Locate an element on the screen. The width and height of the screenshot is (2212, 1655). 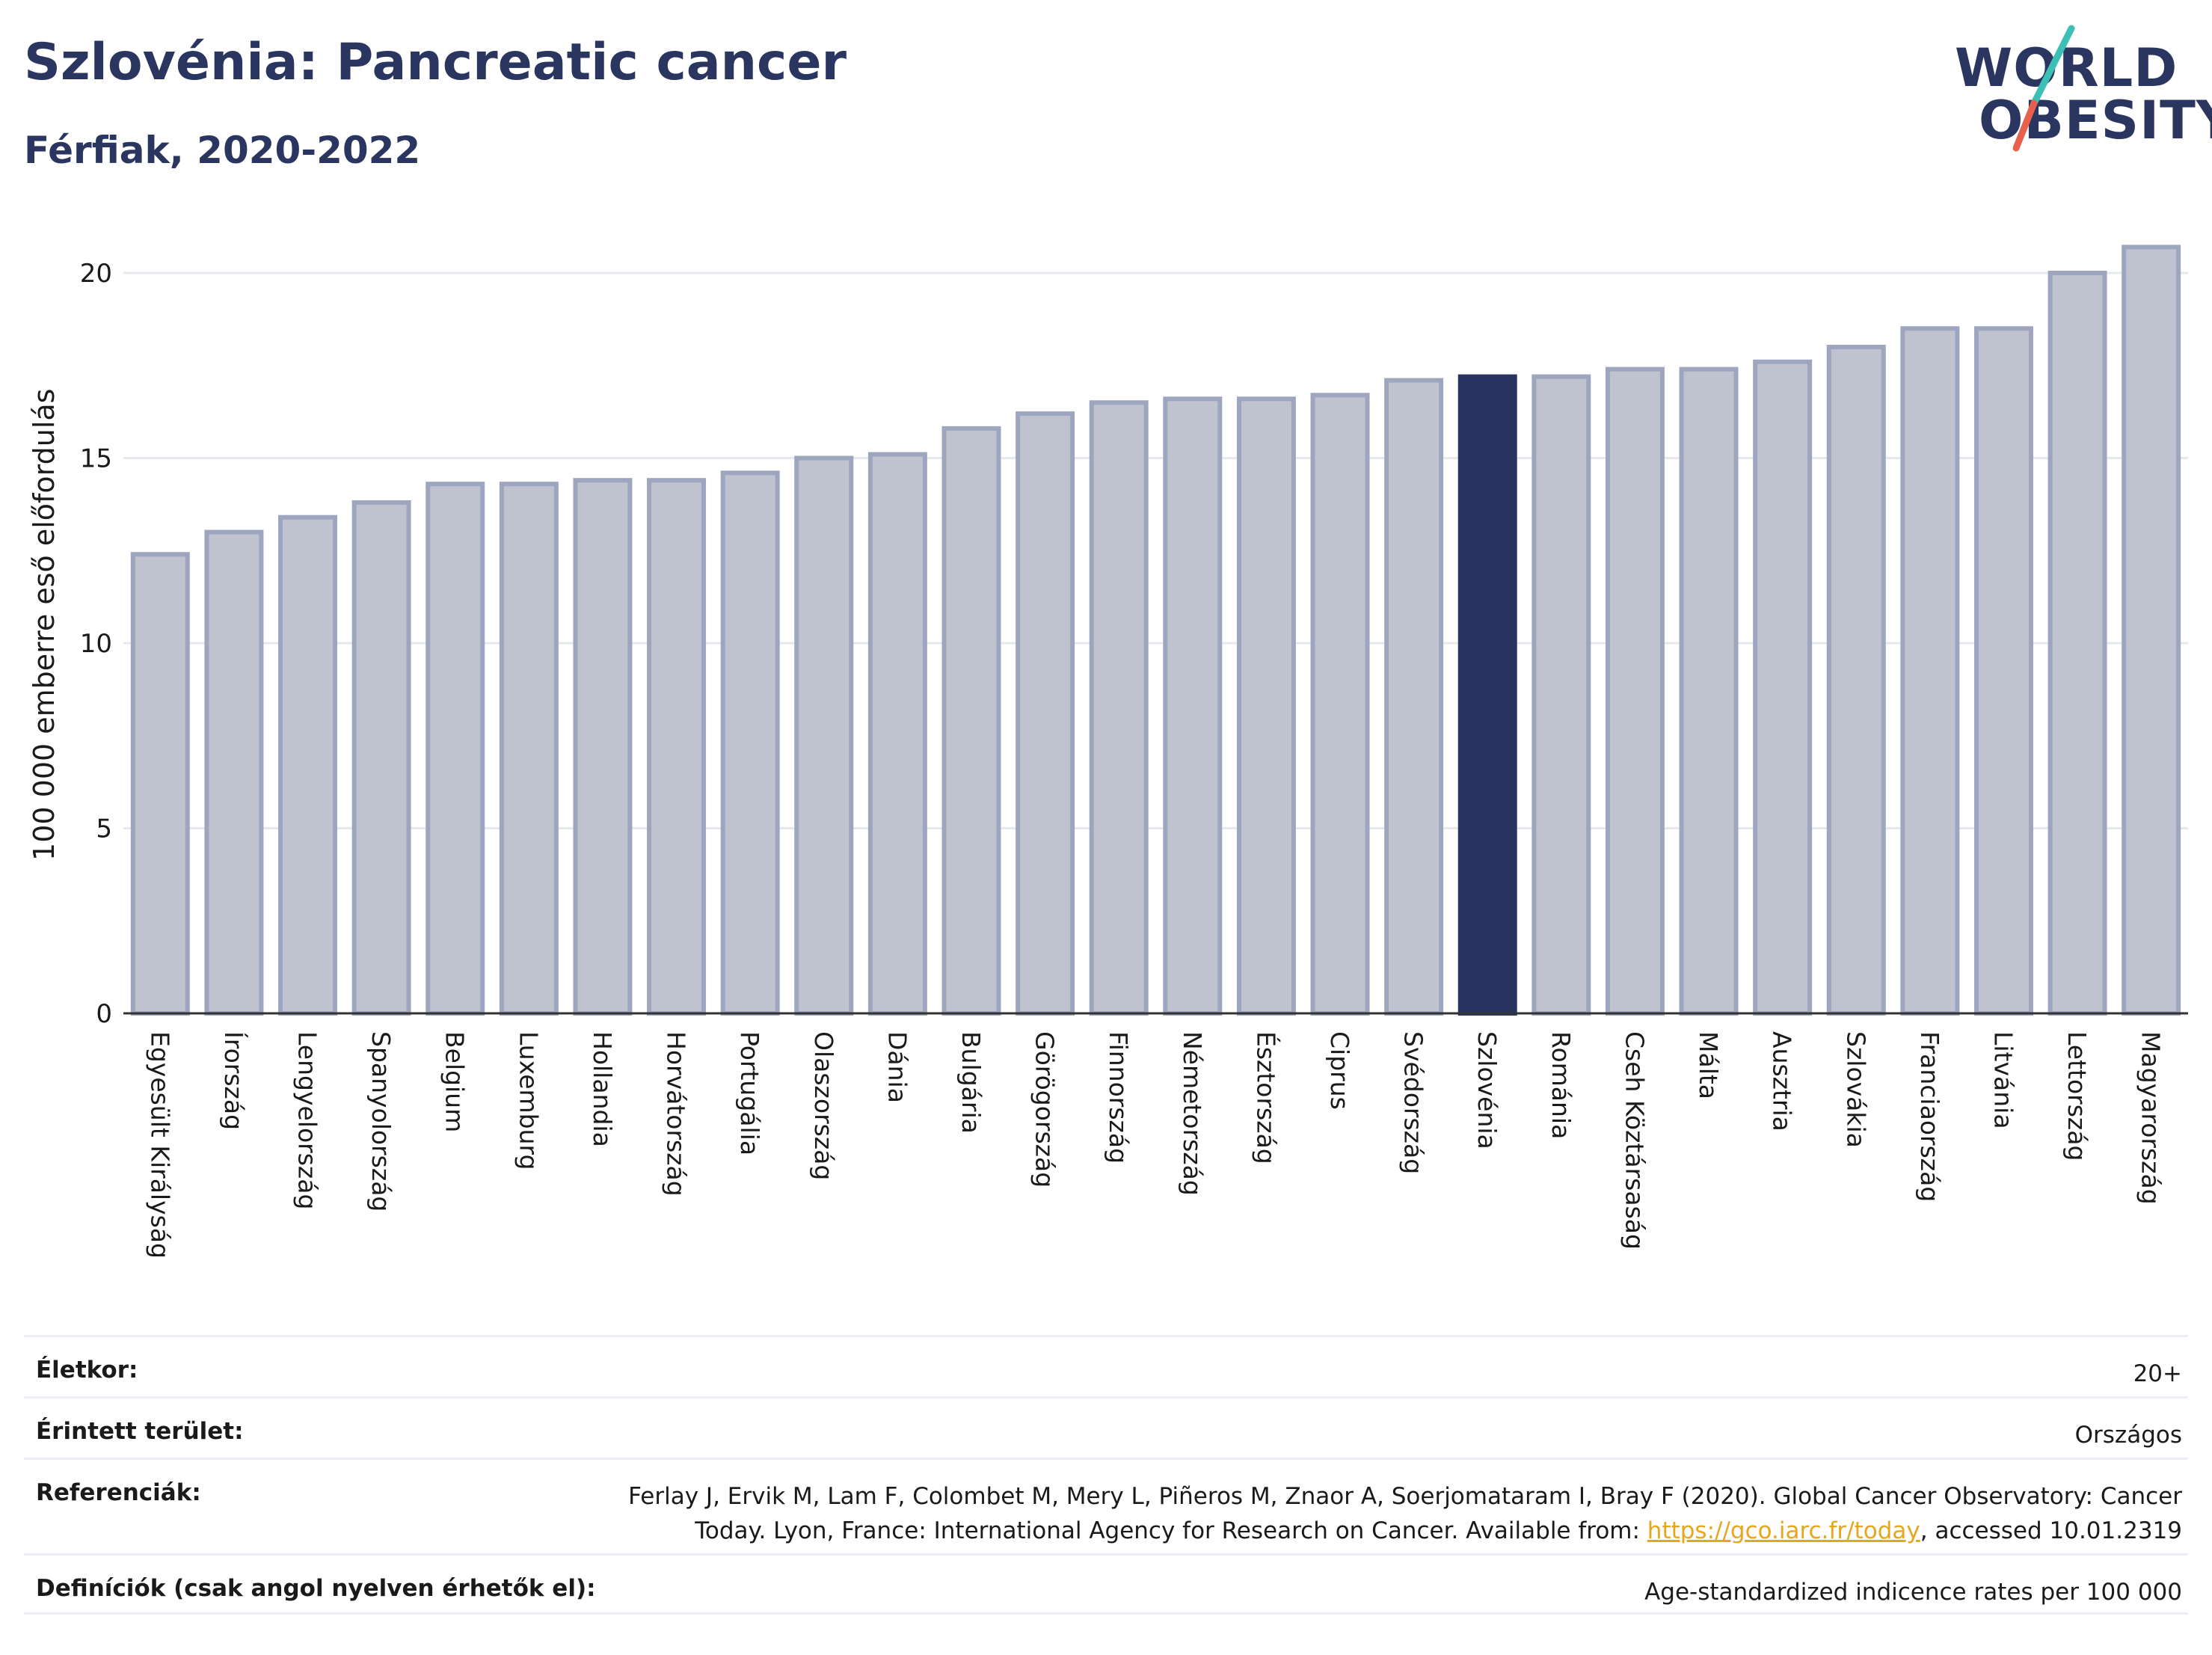
x-tick-label: Szlovákia is located at coordinates (1855, 1089).